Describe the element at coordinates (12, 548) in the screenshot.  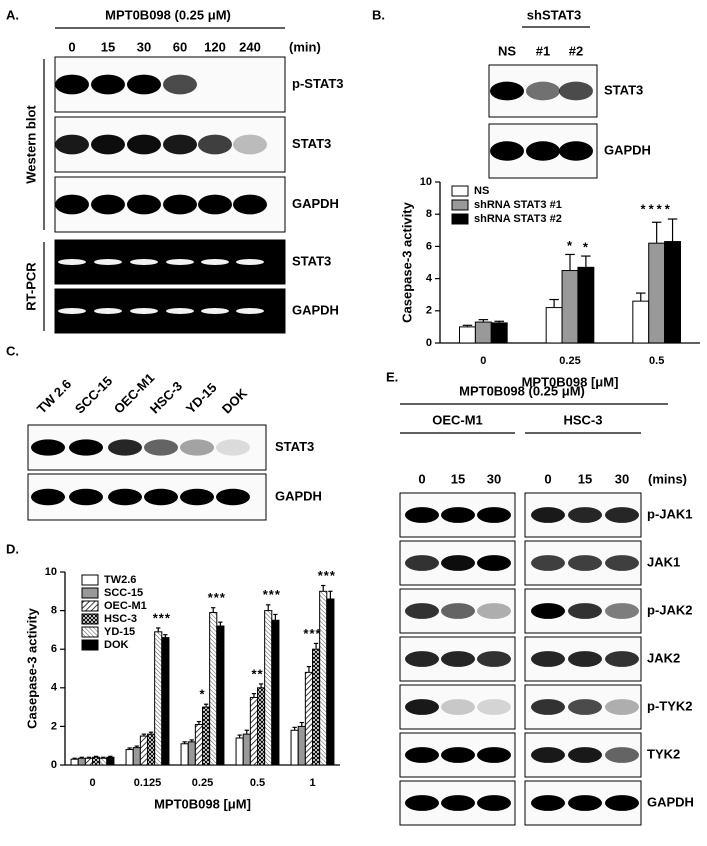
I see `panel-label: D.` at that location.